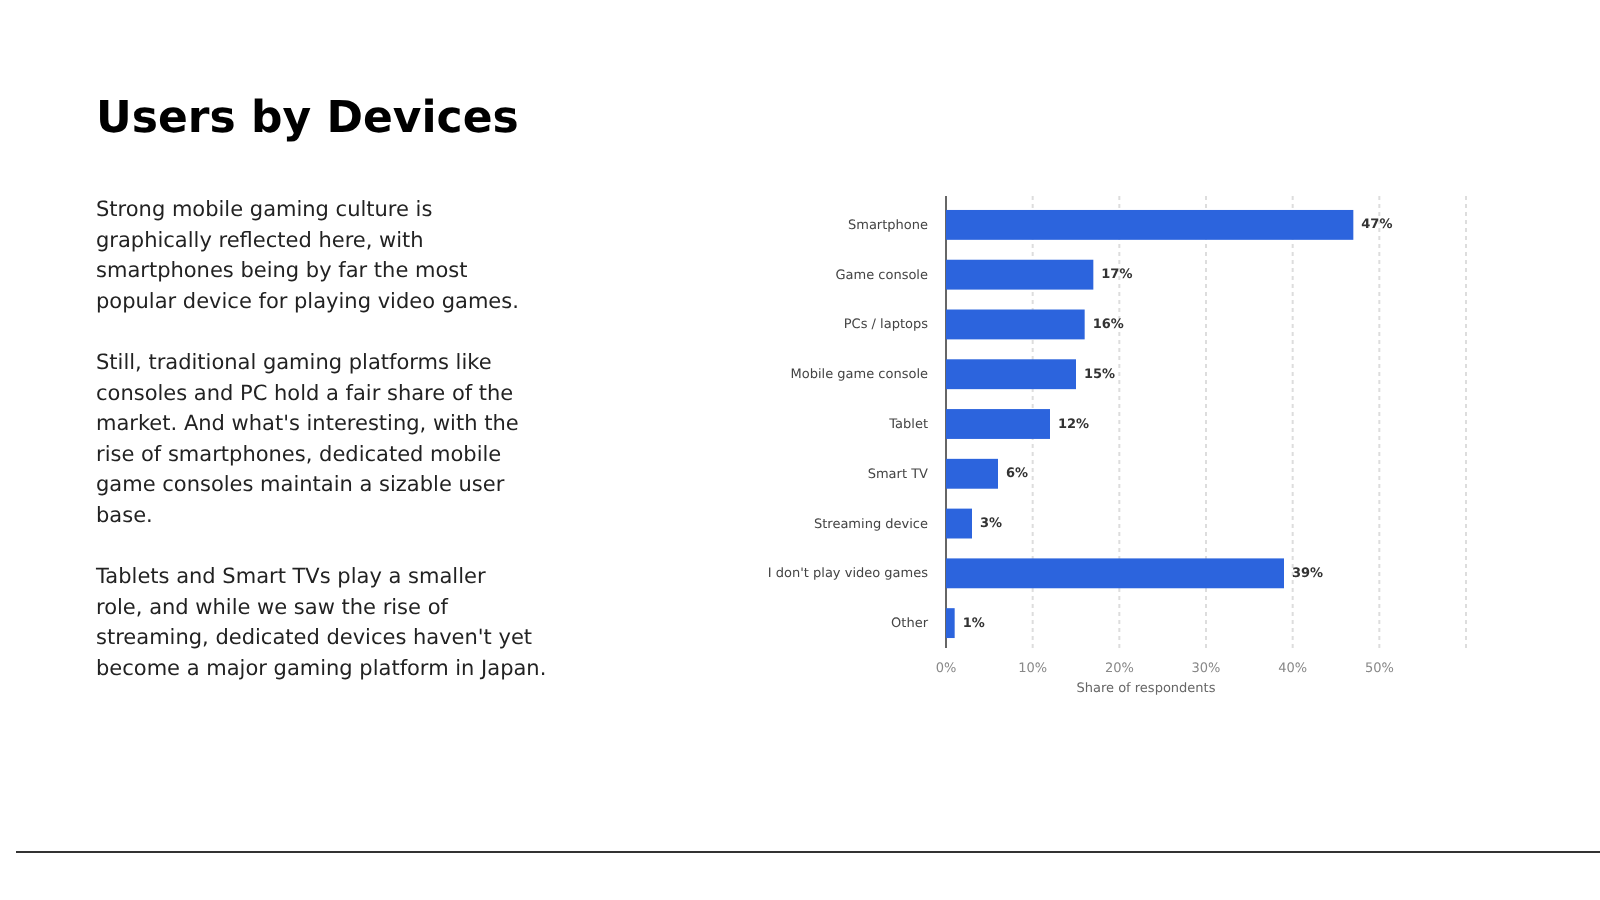 The height and width of the screenshot is (900, 1600). What do you see at coordinates (307, 256) in the screenshot?
I see `text: Strong mobile gaming culture is graphically reflected here, with smartphones being by far the most popular device for playing video games.` at bounding box center [307, 256].